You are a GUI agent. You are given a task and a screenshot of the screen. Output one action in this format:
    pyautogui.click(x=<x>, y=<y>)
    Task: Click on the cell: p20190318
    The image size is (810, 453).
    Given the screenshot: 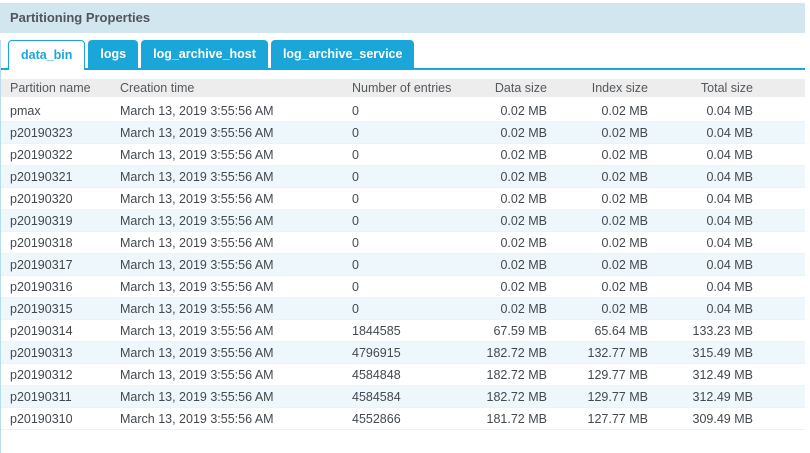 What is the action you would take?
    pyautogui.click(x=56, y=243)
    